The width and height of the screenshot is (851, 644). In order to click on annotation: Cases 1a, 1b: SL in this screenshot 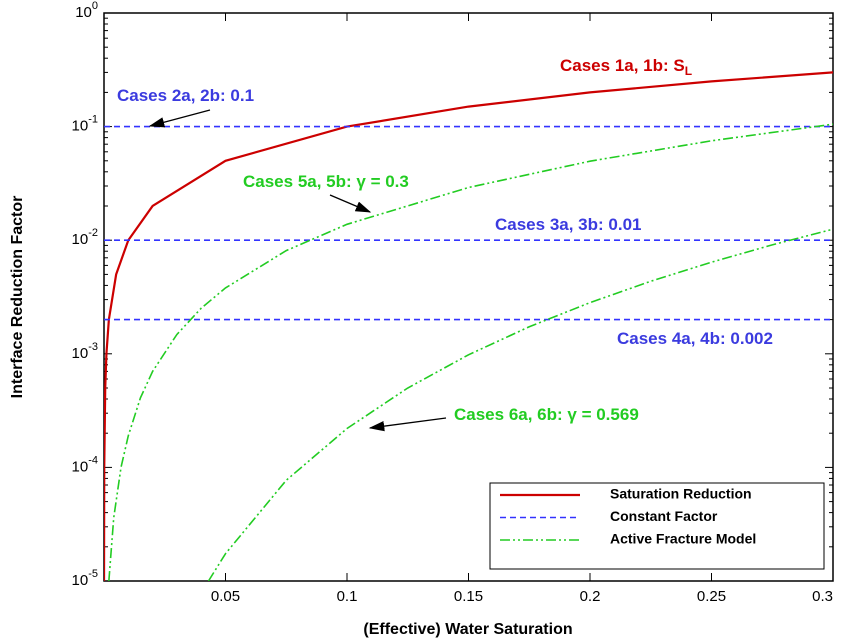, I will do `click(626, 67)`.